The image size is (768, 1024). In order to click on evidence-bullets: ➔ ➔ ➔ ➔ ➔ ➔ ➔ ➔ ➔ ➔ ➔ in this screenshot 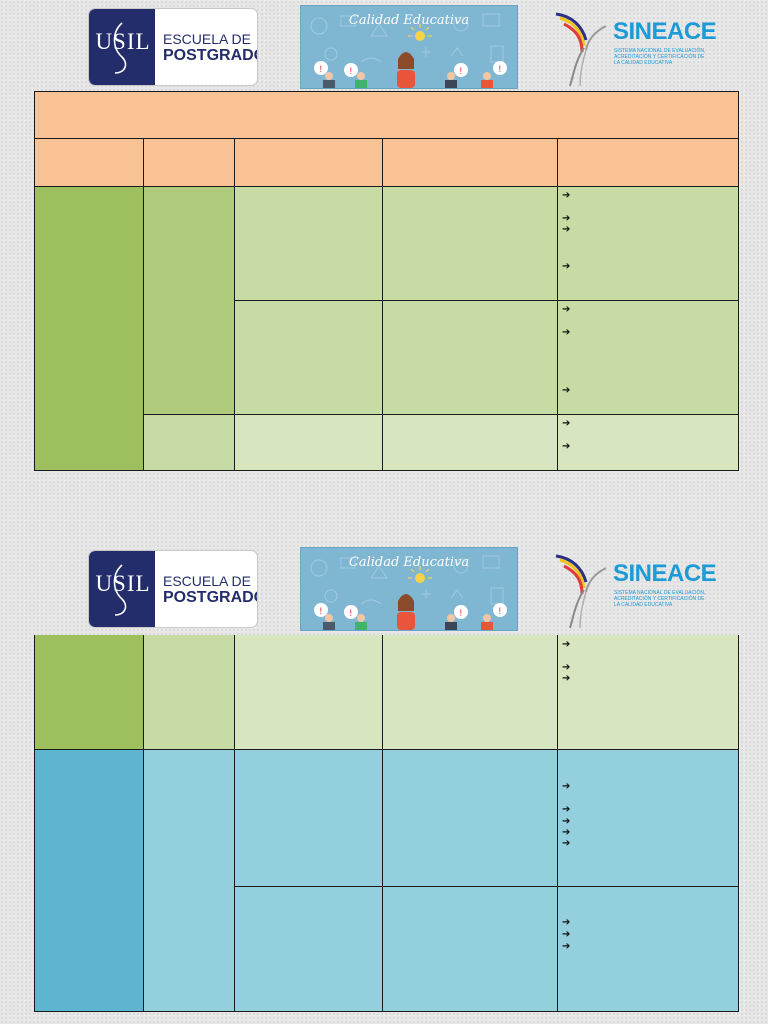, I will do `click(569, 783)`.